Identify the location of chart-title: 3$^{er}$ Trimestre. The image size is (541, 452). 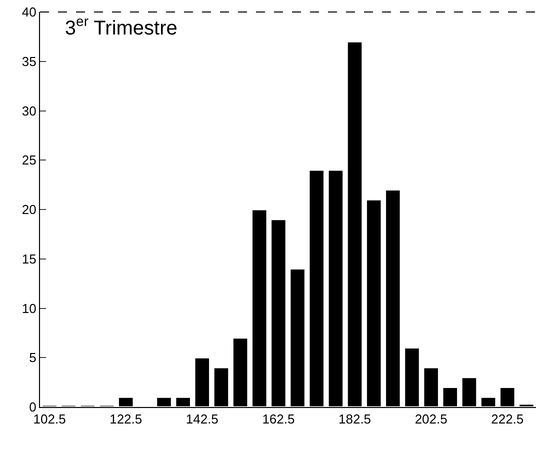
(121, 26).